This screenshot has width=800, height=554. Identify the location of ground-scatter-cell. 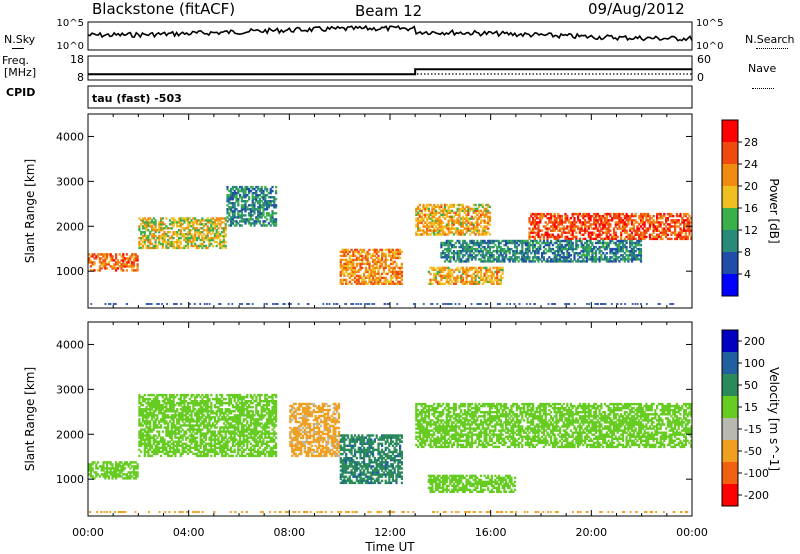
(602, 304).